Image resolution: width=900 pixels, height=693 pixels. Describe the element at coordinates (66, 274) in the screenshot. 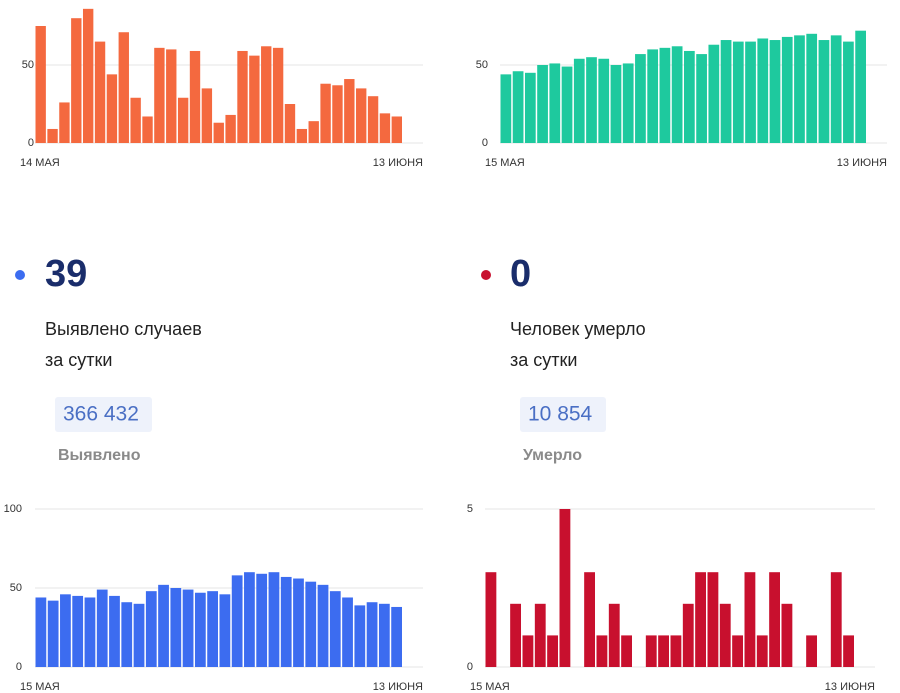

I see `stat-value: 39` at that location.